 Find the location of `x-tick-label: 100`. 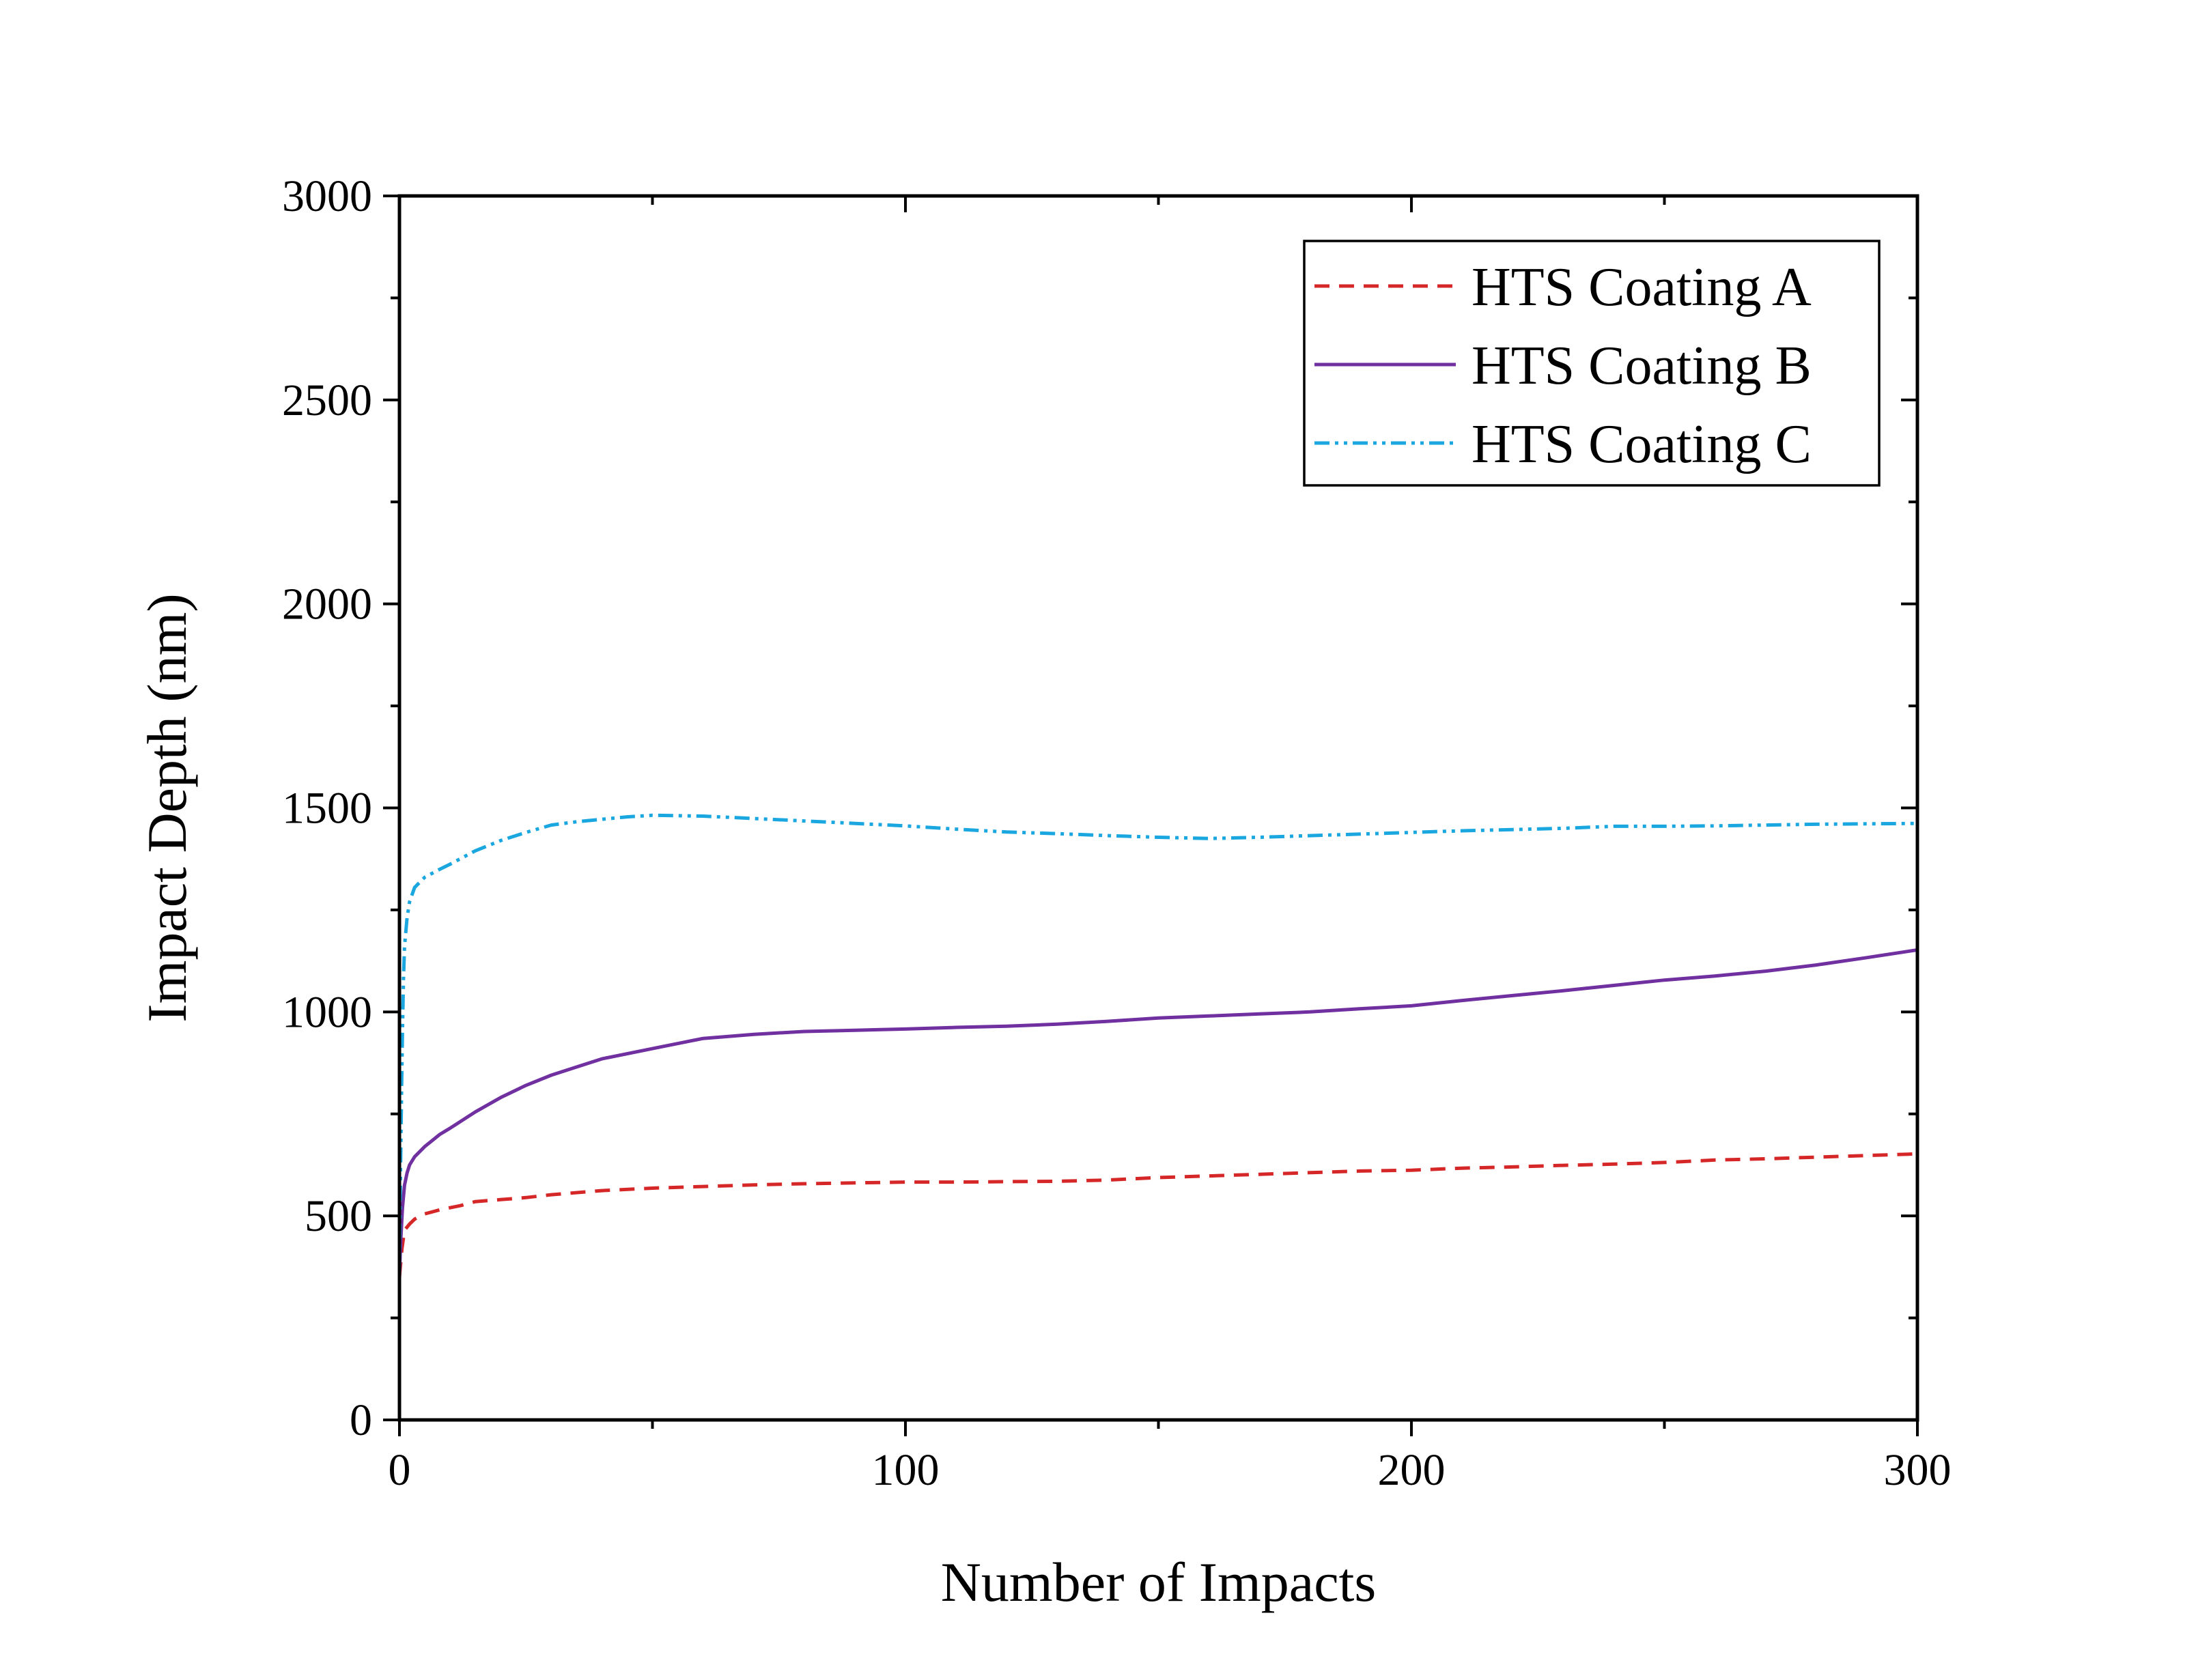

x-tick-label: 100 is located at coordinates (906, 1470).